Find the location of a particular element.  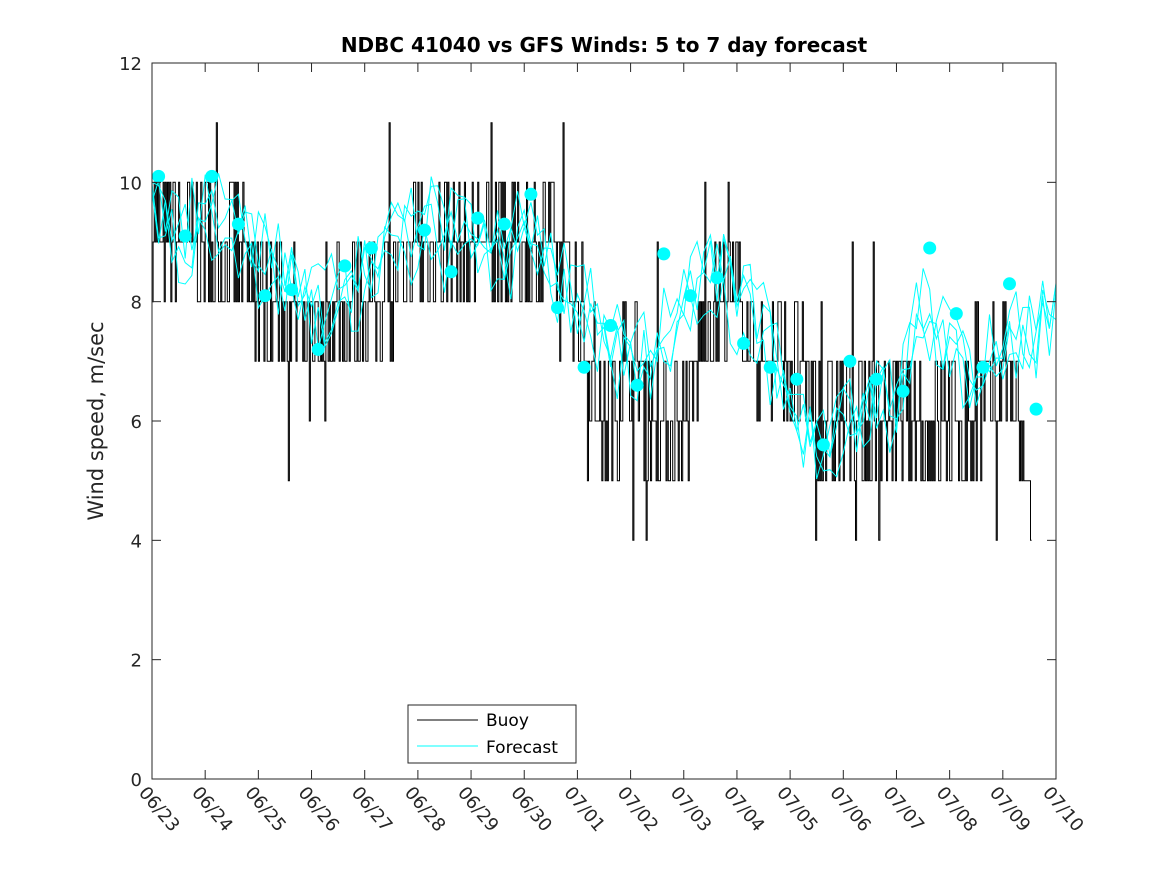

y-tick-label: 8 is located at coordinates (136, 303).